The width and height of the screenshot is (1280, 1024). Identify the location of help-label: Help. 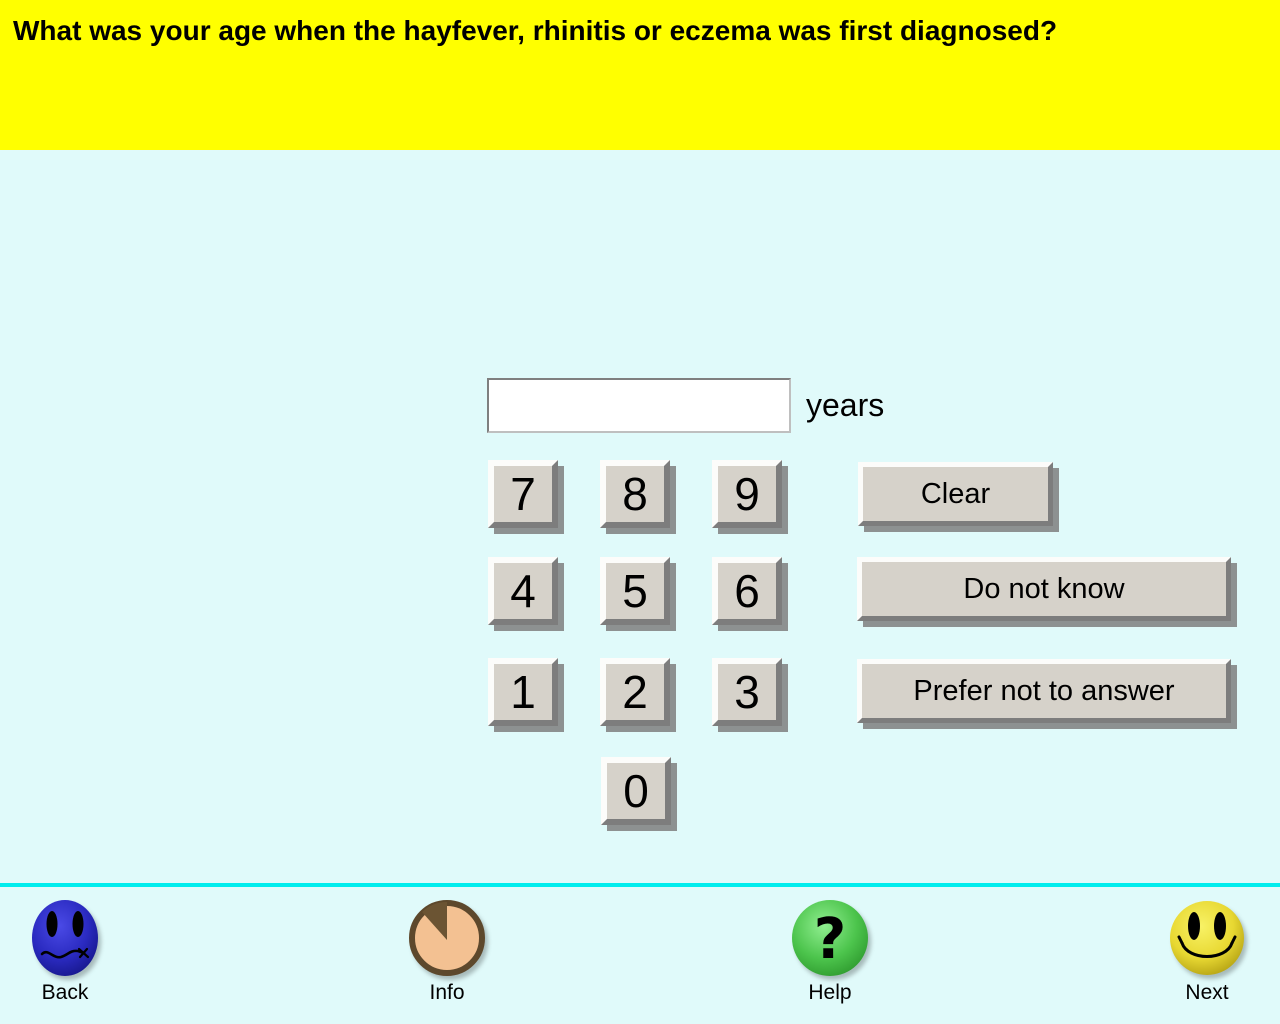
(830, 992).